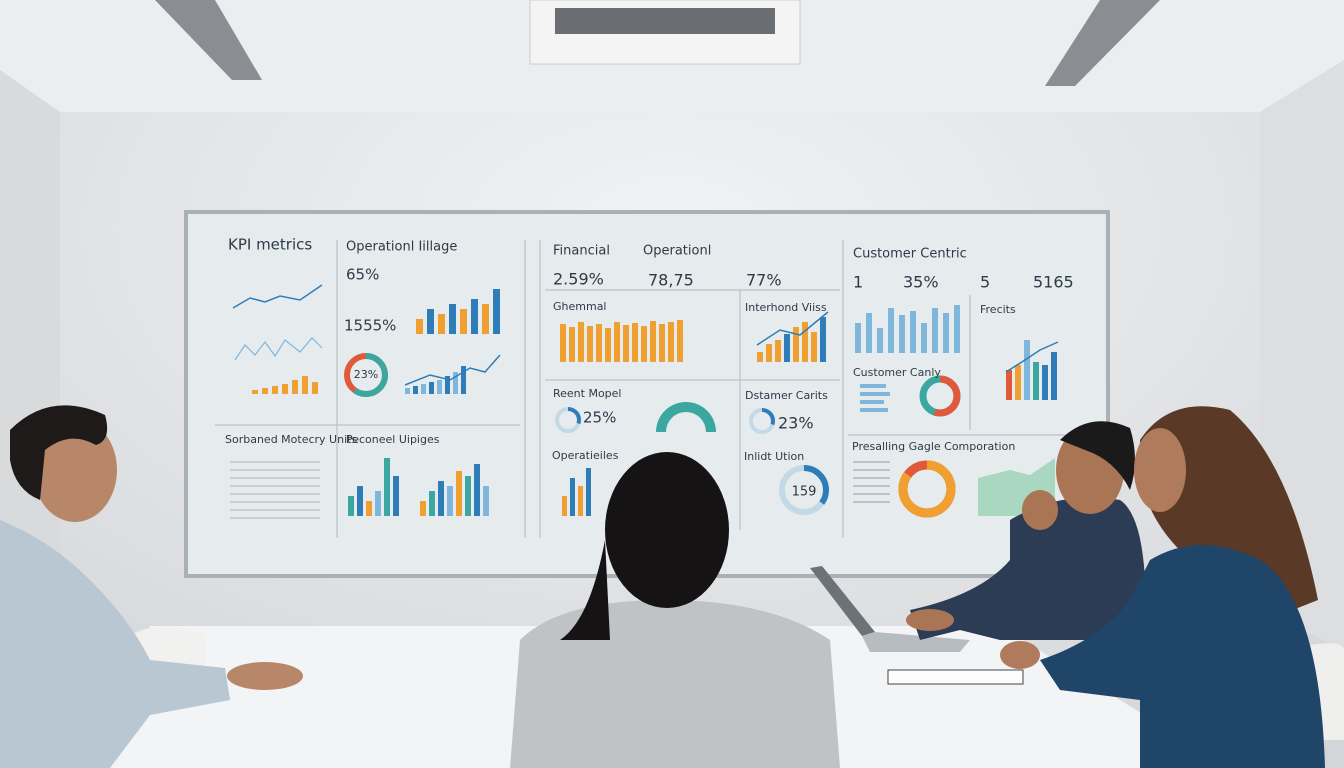 The width and height of the screenshot is (1344, 768). Describe the element at coordinates (370, 326) in the screenshot. I see `stat: 1555%` at that location.